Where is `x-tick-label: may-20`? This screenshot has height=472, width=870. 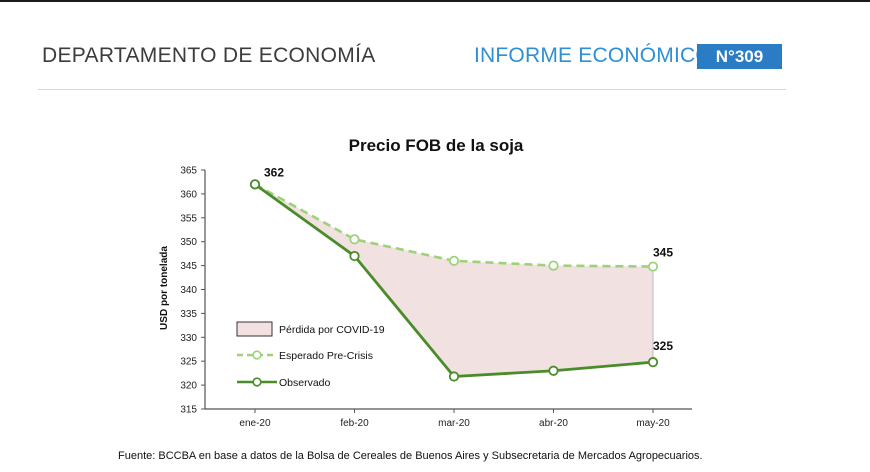 x-tick-label: may-20 is located at coordinates (653, 423).